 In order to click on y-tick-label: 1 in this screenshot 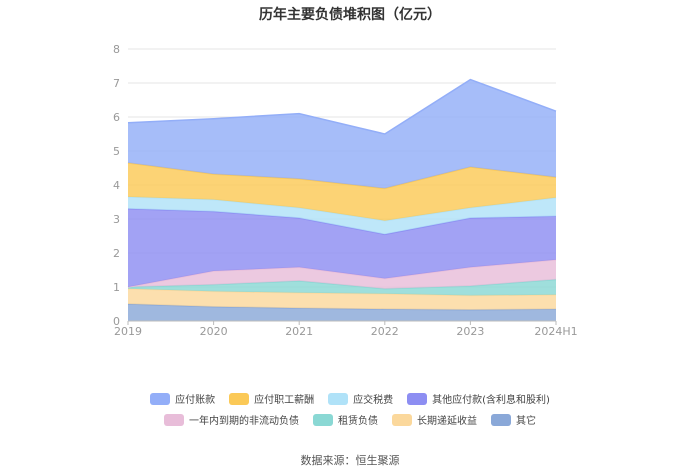, I will do `click(116, 287)`.